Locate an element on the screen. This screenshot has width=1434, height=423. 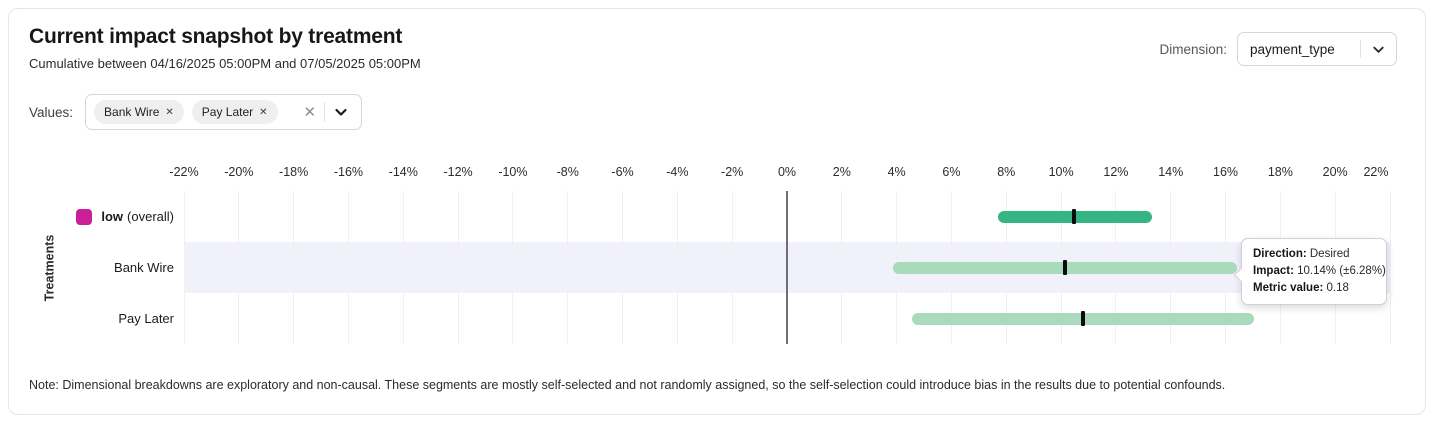
treatment-row-label: Bank Wire is located at coordinates (91, 267).